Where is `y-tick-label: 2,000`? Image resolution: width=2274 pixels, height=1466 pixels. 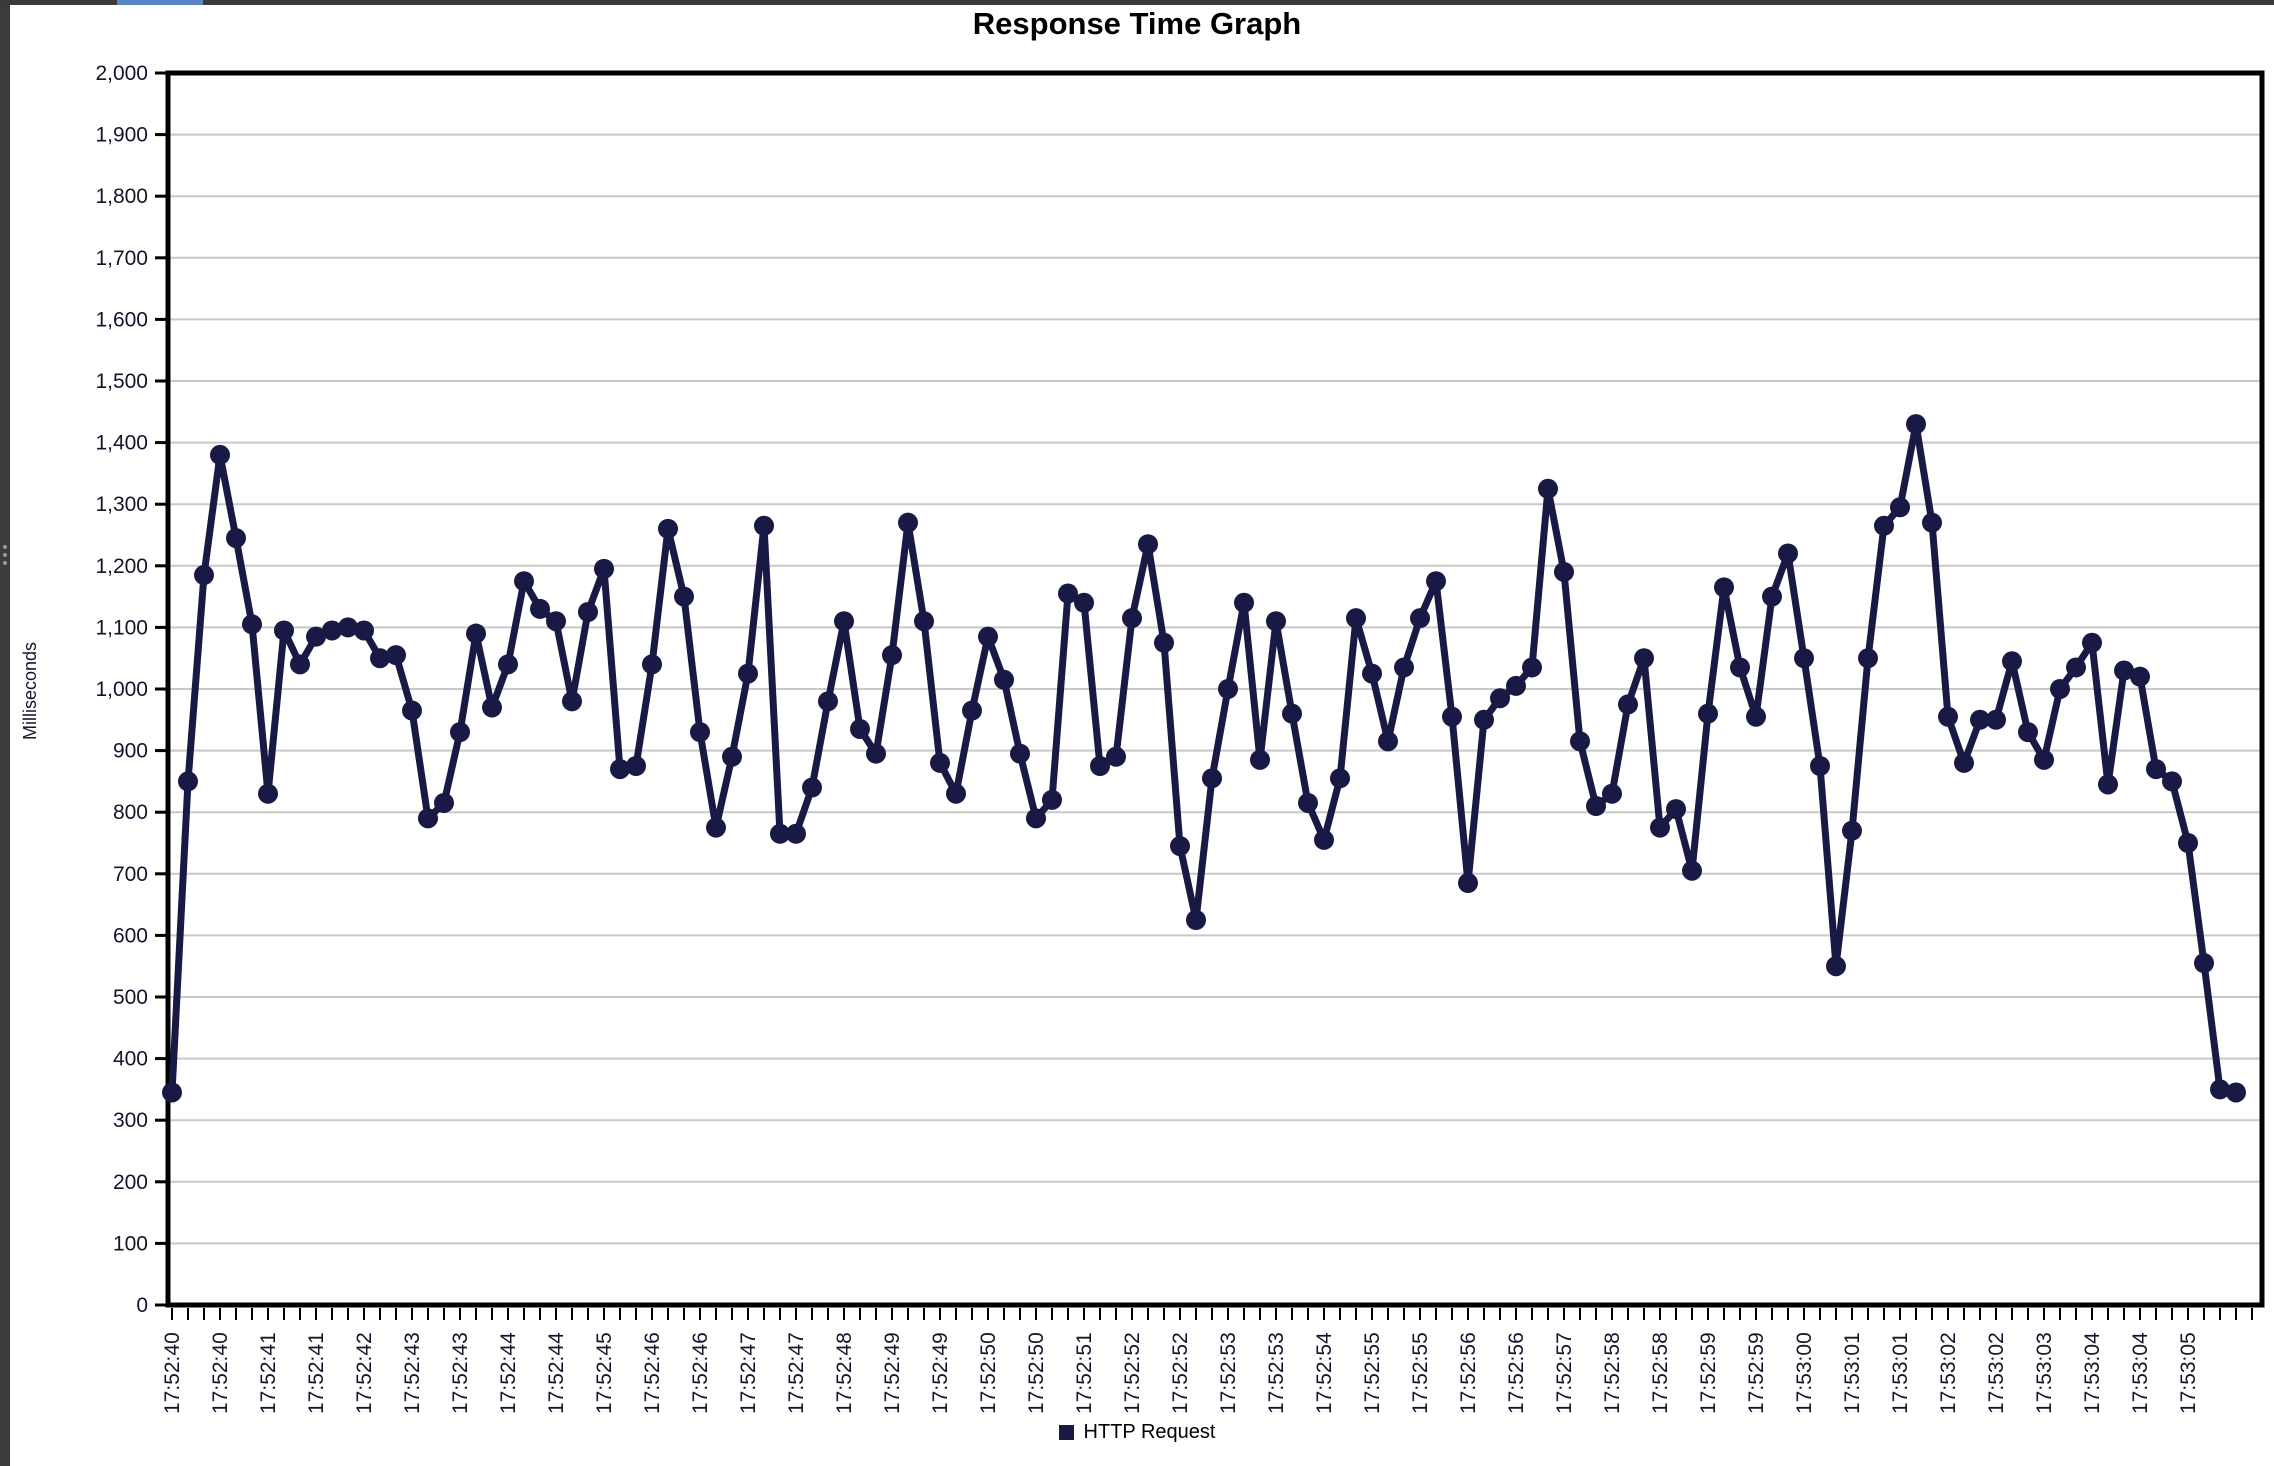
y-tick-label: 2,000 is located at coordinates (121, 73).